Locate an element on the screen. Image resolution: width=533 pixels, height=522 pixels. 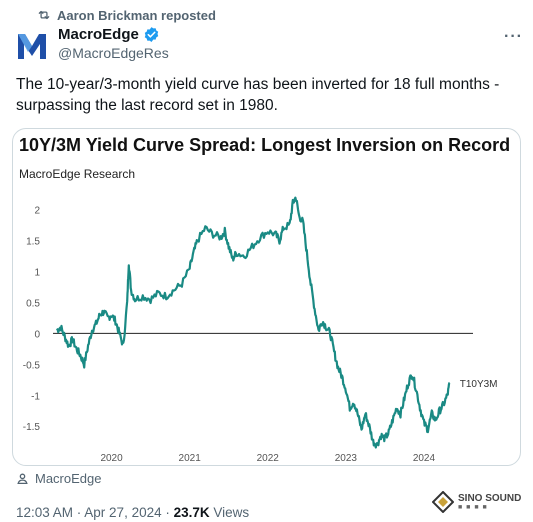
author-name-row: MacroEdge is located at coordinates (109, 34).